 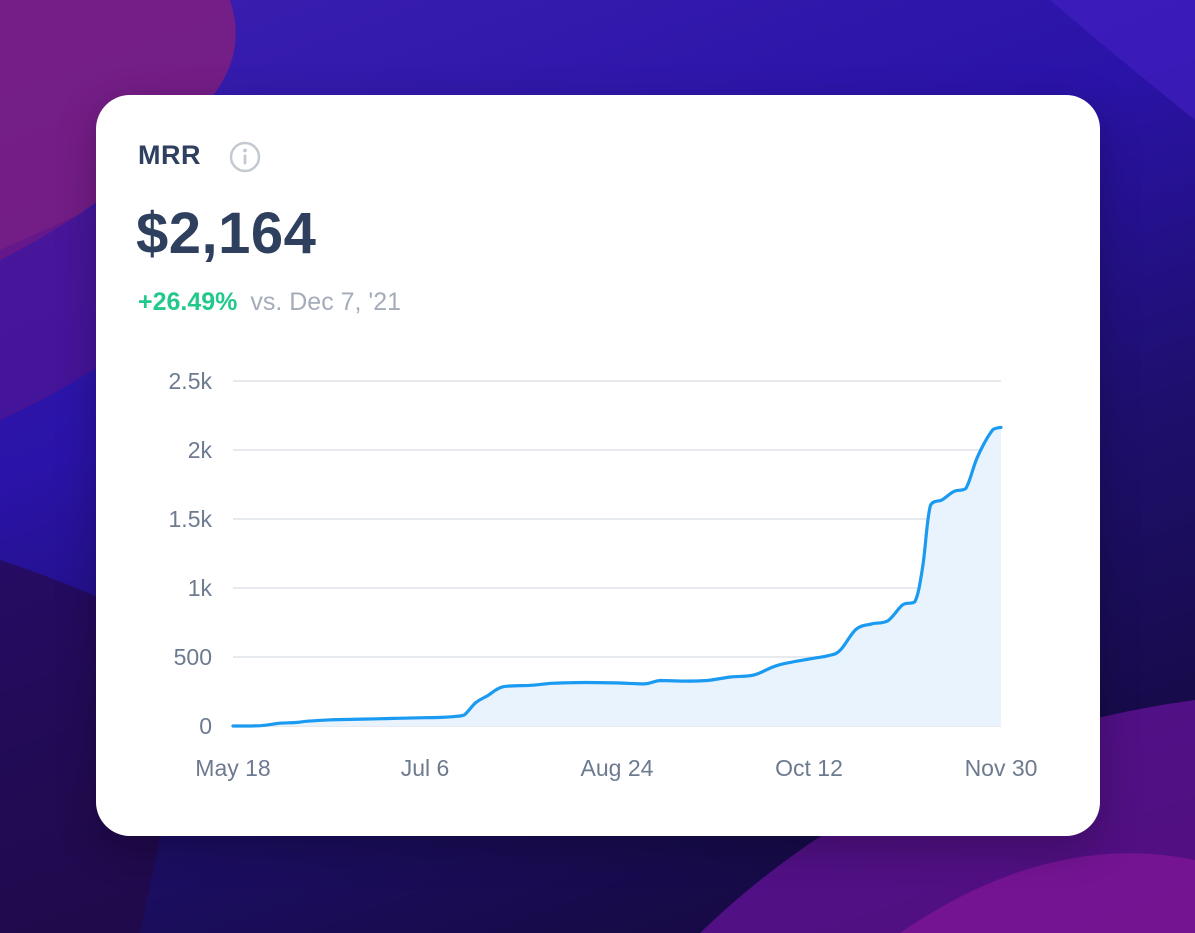 What do you see at coordinates (200, 588) in the screenshot?
I see `y-tick-label: 1k` at bounding box center [200, 588].